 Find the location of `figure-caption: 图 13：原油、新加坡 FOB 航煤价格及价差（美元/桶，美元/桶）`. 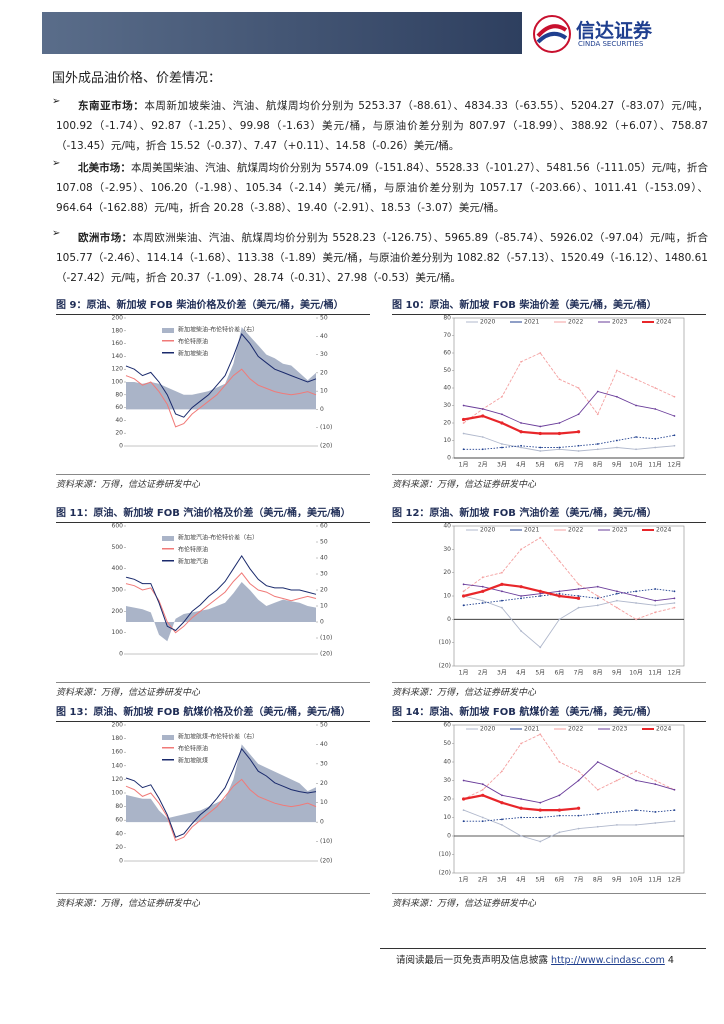

figure-caption: 图 13：原油、新加坡 FOB 航煤价格及价差（美元/桶，美元/桶） is located at coordinates (213, 712).